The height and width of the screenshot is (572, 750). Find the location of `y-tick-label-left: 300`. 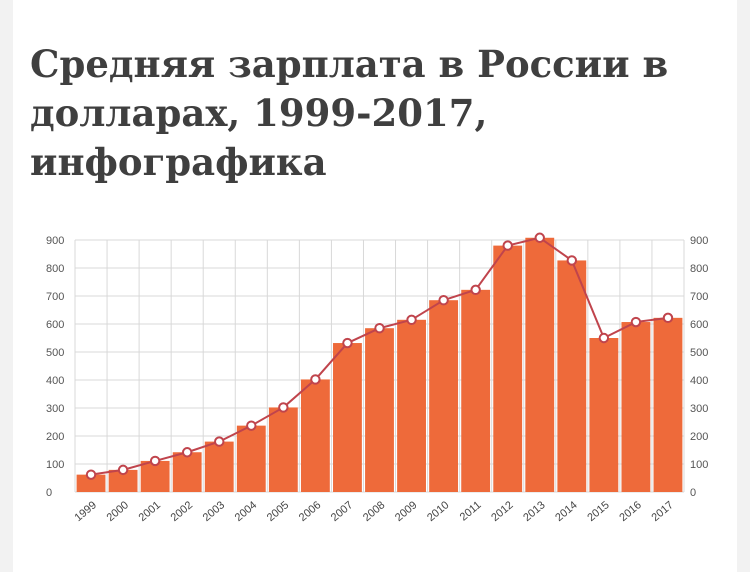

y-tick-label-left: 300 is located at coordinates (55, 409).